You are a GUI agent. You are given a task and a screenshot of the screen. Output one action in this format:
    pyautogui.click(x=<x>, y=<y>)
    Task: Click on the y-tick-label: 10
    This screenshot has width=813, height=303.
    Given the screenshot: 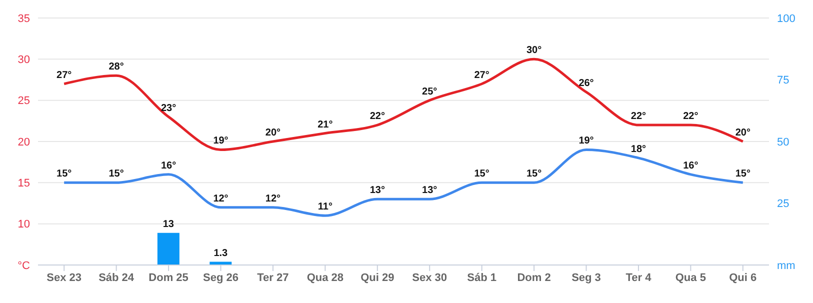 What is the action you would take?
    pyautogui.click(x=24, y=224)
    